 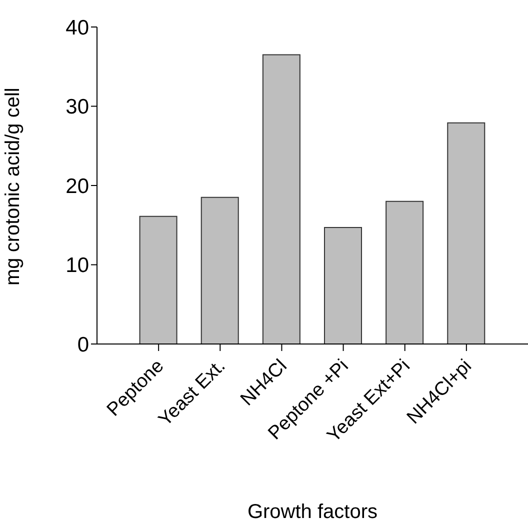 I want to click on y-tick-label: 30, so click(x=77, y=107).